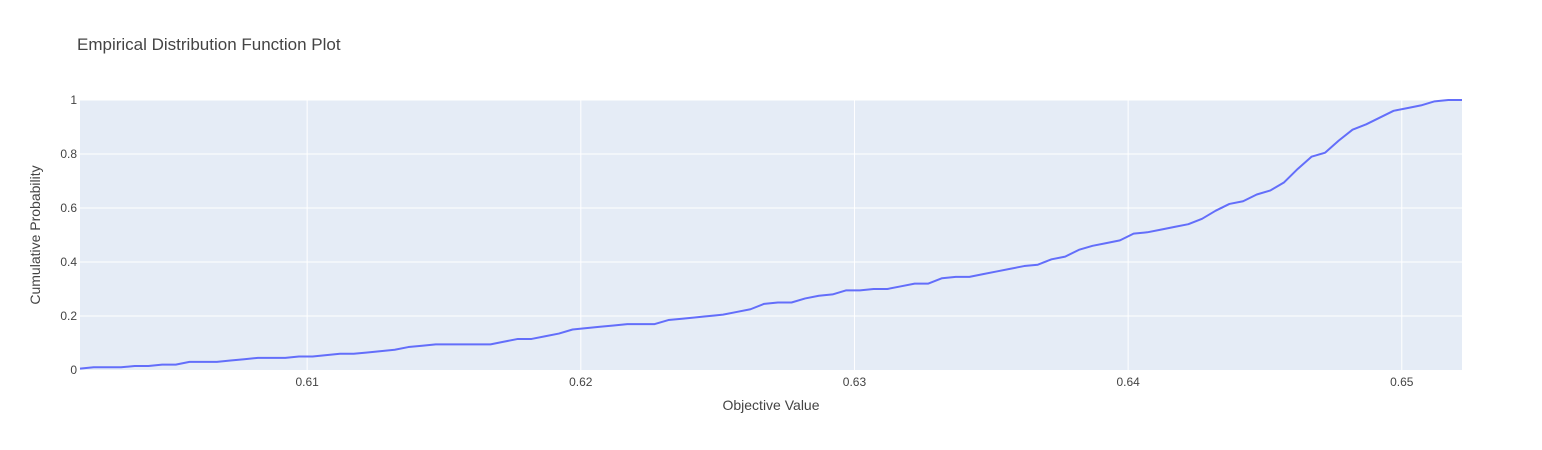 This screenshot has width=1542, height=450. I want to click on x-axis-ticks: 0.61 0.62 0.63 0.64 0.65, so click(854, 382).